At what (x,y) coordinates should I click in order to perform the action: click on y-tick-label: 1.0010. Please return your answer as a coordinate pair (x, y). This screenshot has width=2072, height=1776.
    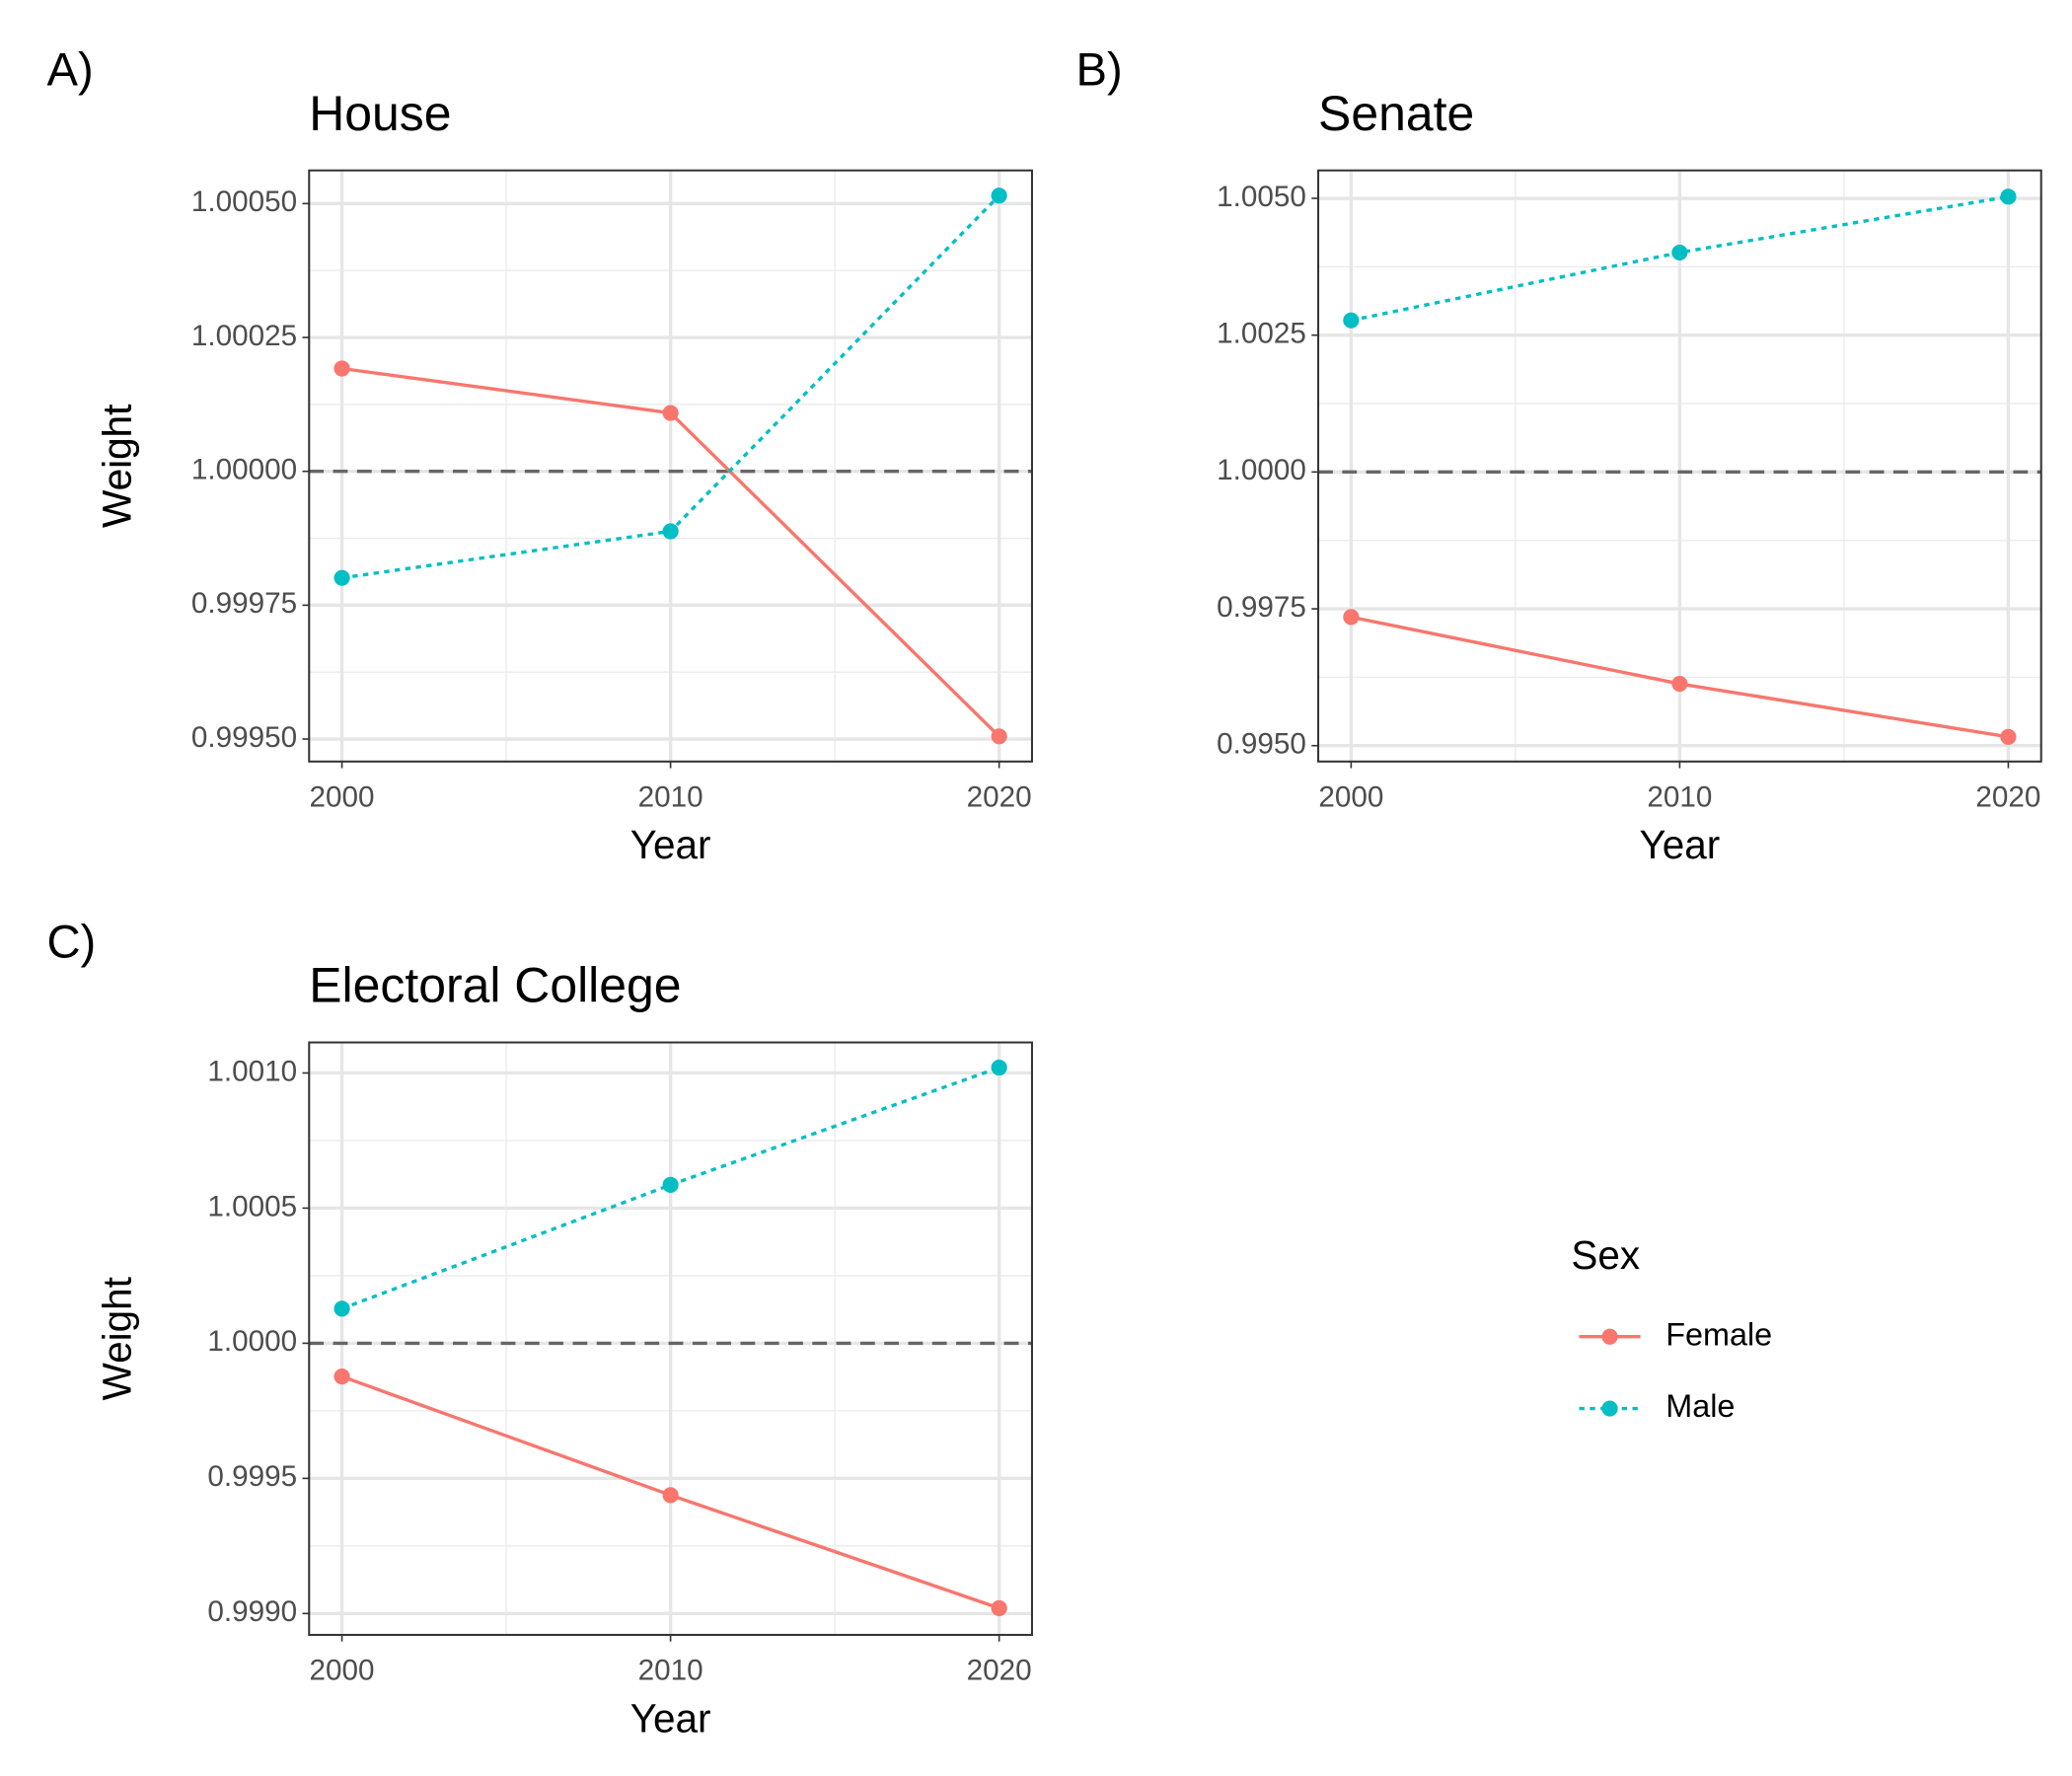
    Looking at the image, I should click on (252, 1071).